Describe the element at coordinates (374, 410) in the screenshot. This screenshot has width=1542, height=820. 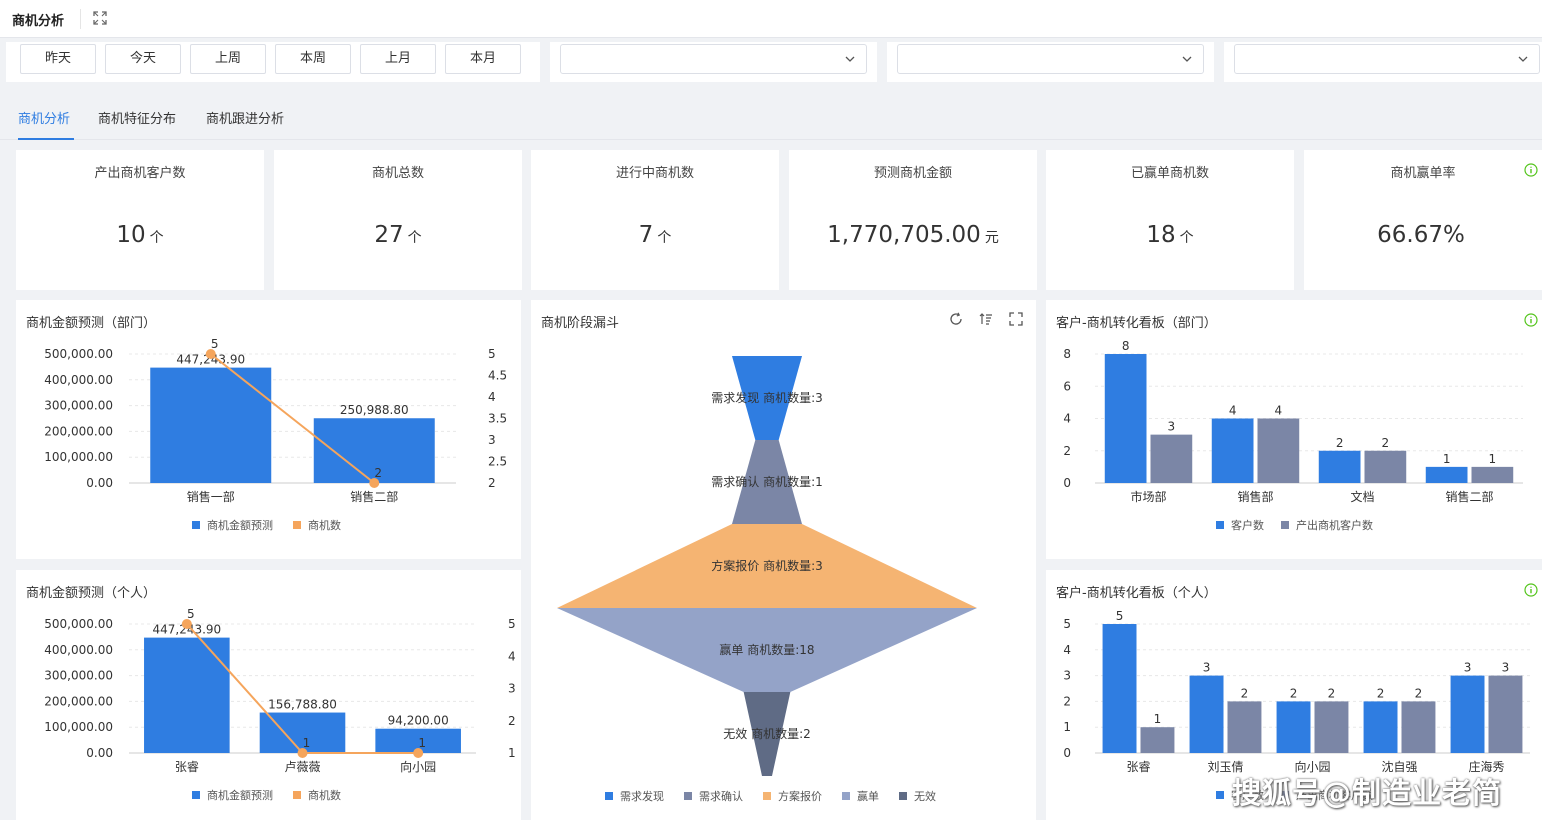
I see `data-label: 250,988.80` at that location.